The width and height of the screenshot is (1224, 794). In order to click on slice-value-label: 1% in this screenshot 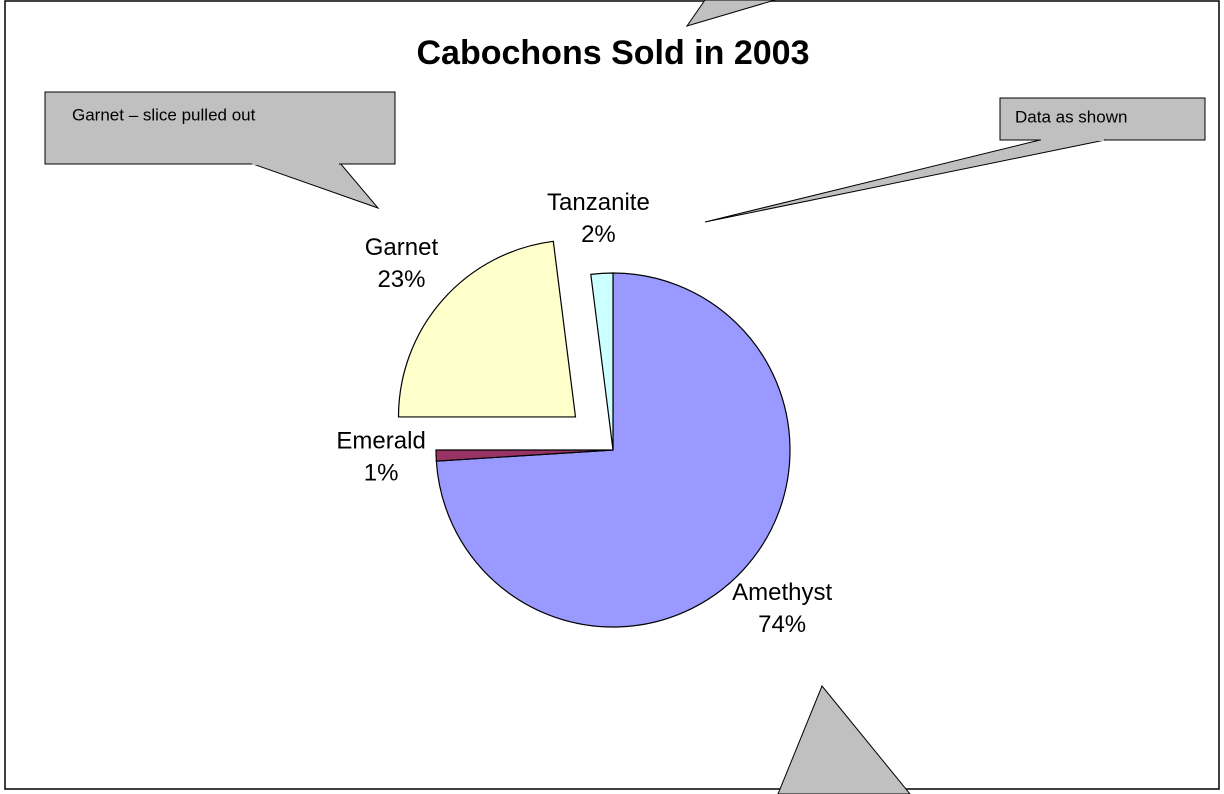, I will do `click(381, 473)`.